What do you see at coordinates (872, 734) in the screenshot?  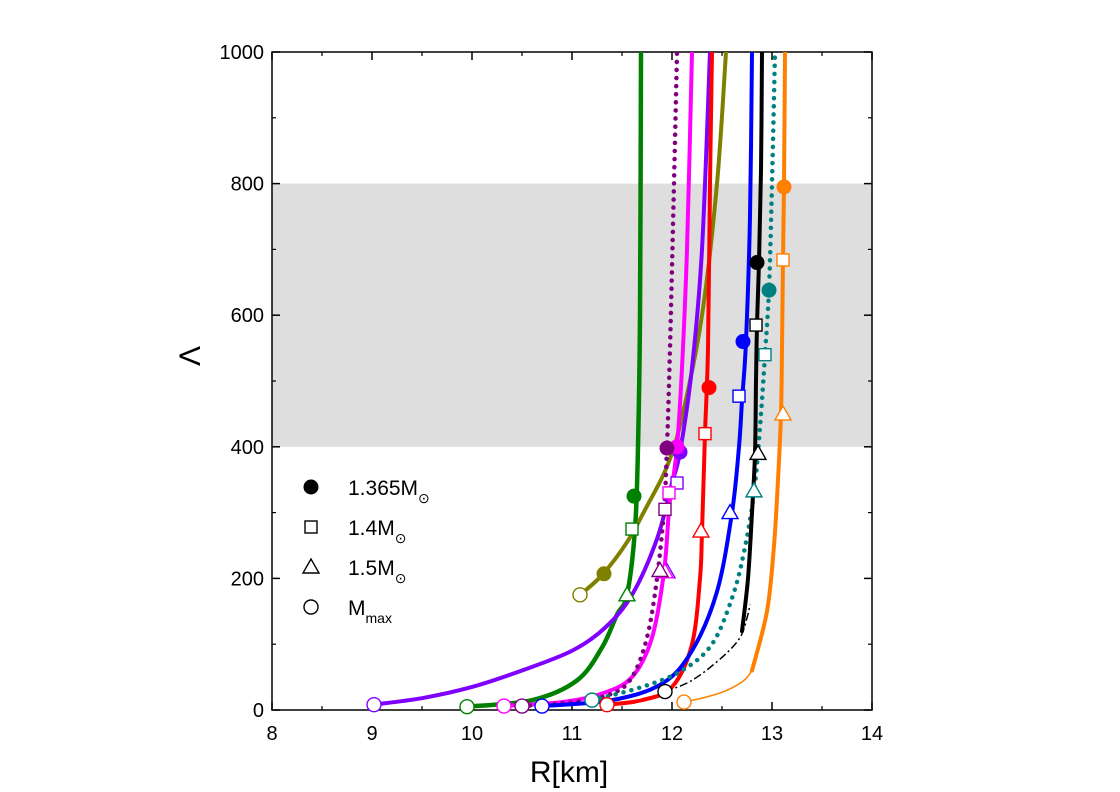 I see `x-tick-label: 14` at bounding box center [872, 734].